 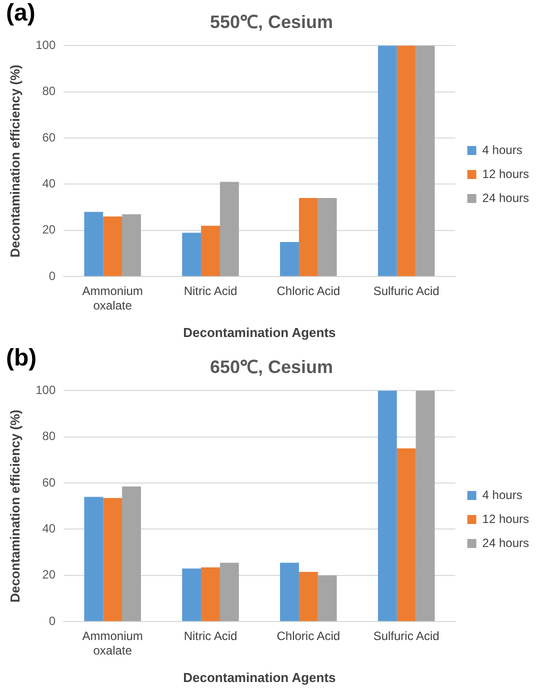 What do you see at coordinates (272, 366) in the screenshot?
I see `chart-title: 650℃, Cesium` at bounding box center [272, 366].